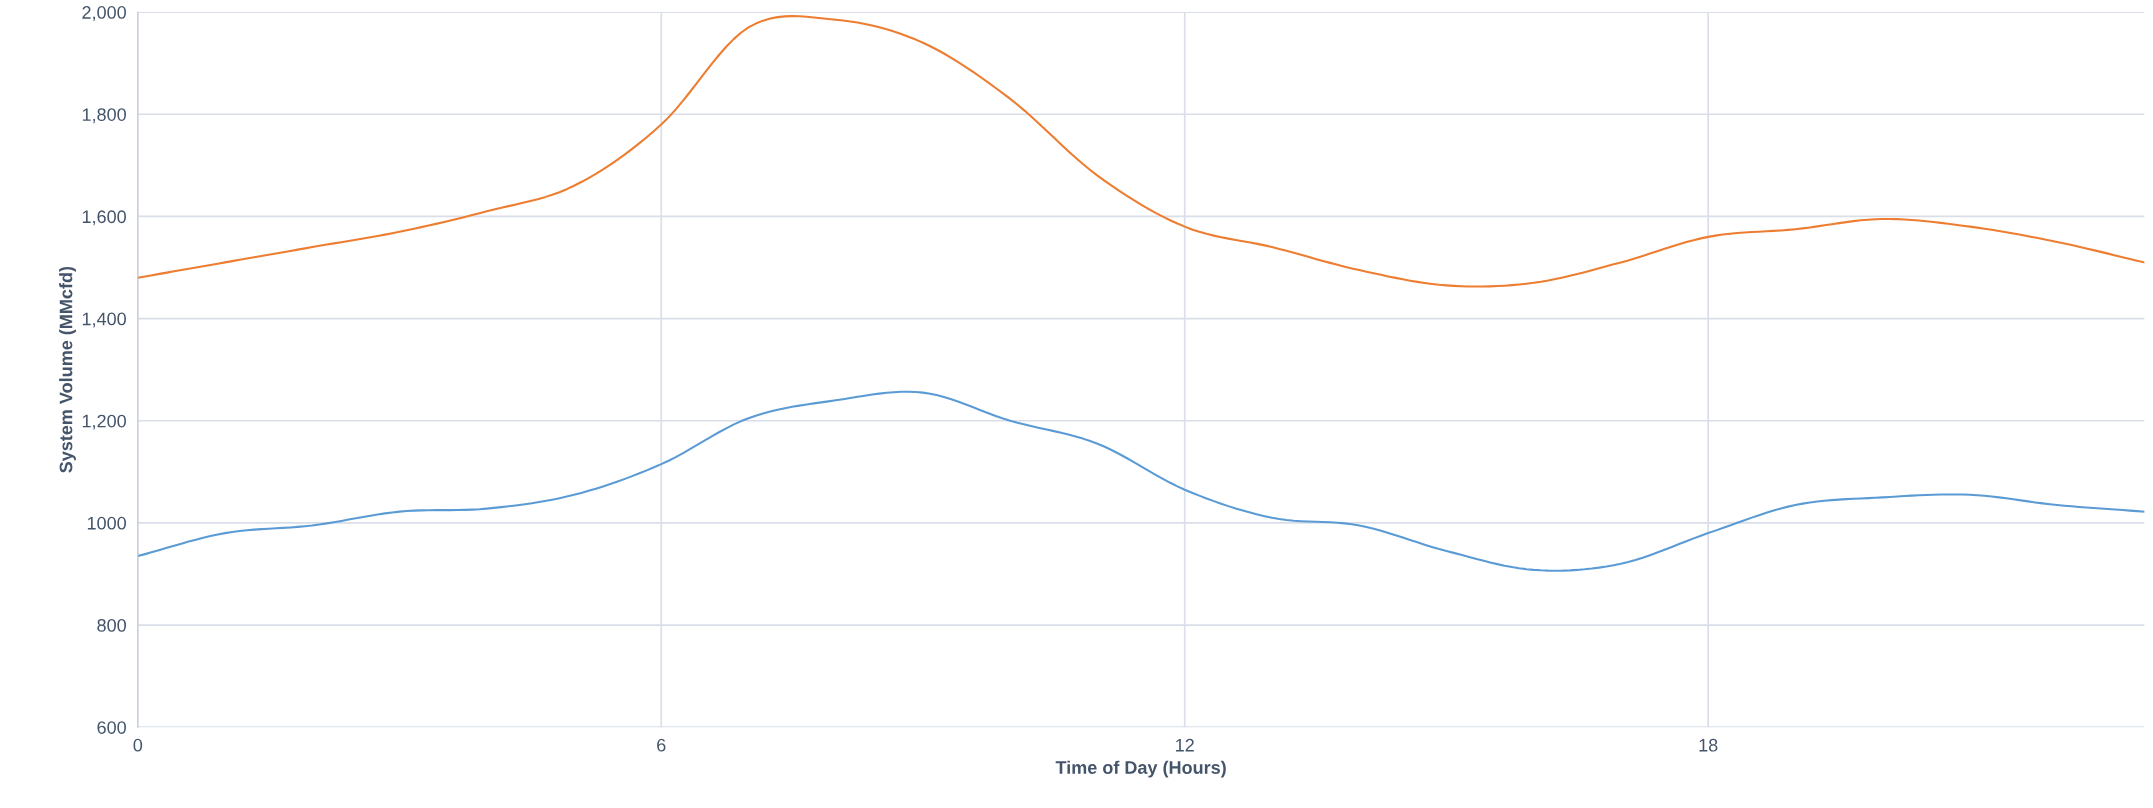  Describe the element at coordinates (661, 745) in the screenshot. I see `x-tick-label: 6` at that location.